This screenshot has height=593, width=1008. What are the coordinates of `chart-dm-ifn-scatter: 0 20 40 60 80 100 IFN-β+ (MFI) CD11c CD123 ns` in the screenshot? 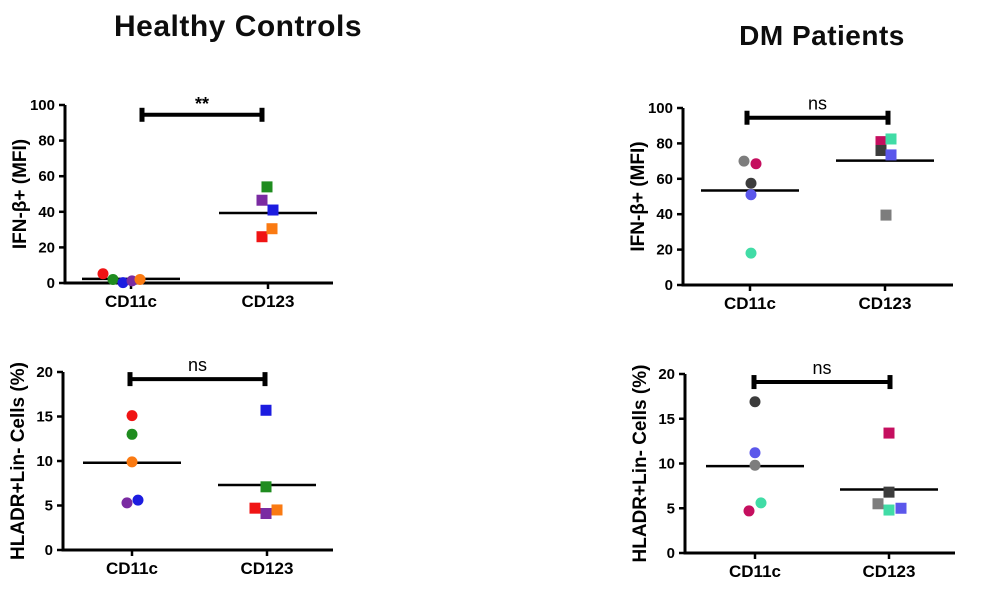 It's located at (790, 203).